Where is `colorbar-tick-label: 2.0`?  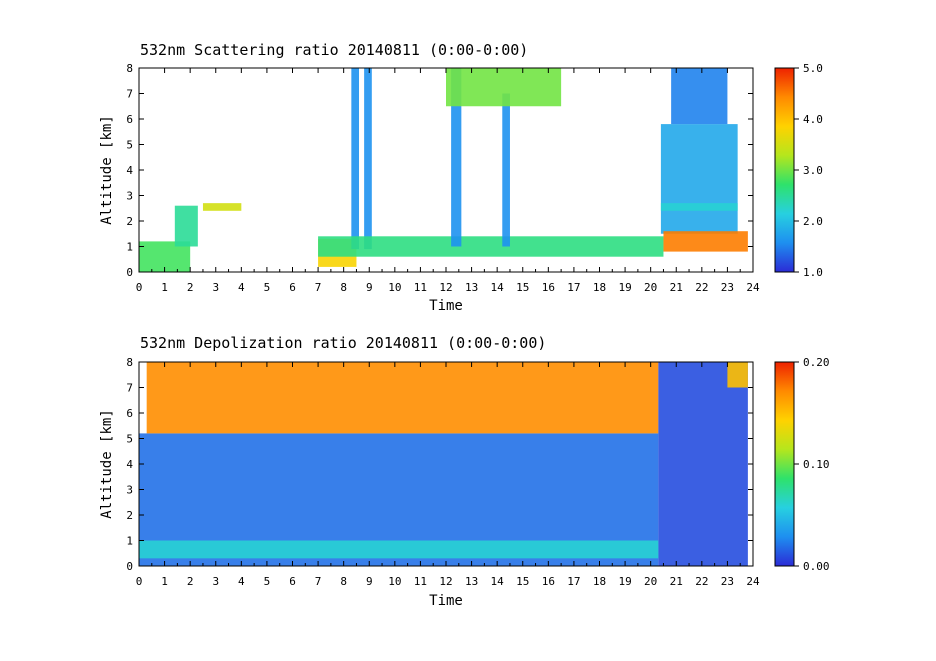 colorbar-tick-label: 2.0 is located at coordinates (813, 221).